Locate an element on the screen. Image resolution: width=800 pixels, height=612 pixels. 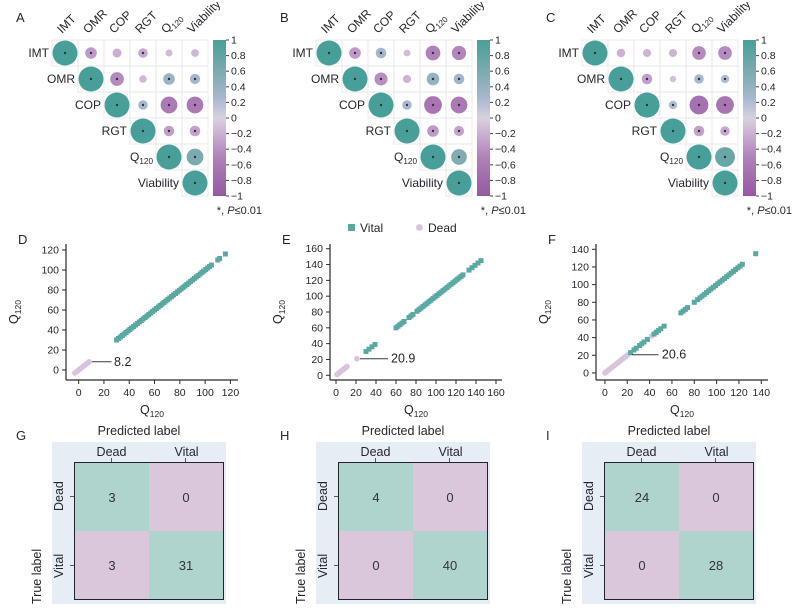
x-tick-label: 40 is located at coordinates (376, 393).